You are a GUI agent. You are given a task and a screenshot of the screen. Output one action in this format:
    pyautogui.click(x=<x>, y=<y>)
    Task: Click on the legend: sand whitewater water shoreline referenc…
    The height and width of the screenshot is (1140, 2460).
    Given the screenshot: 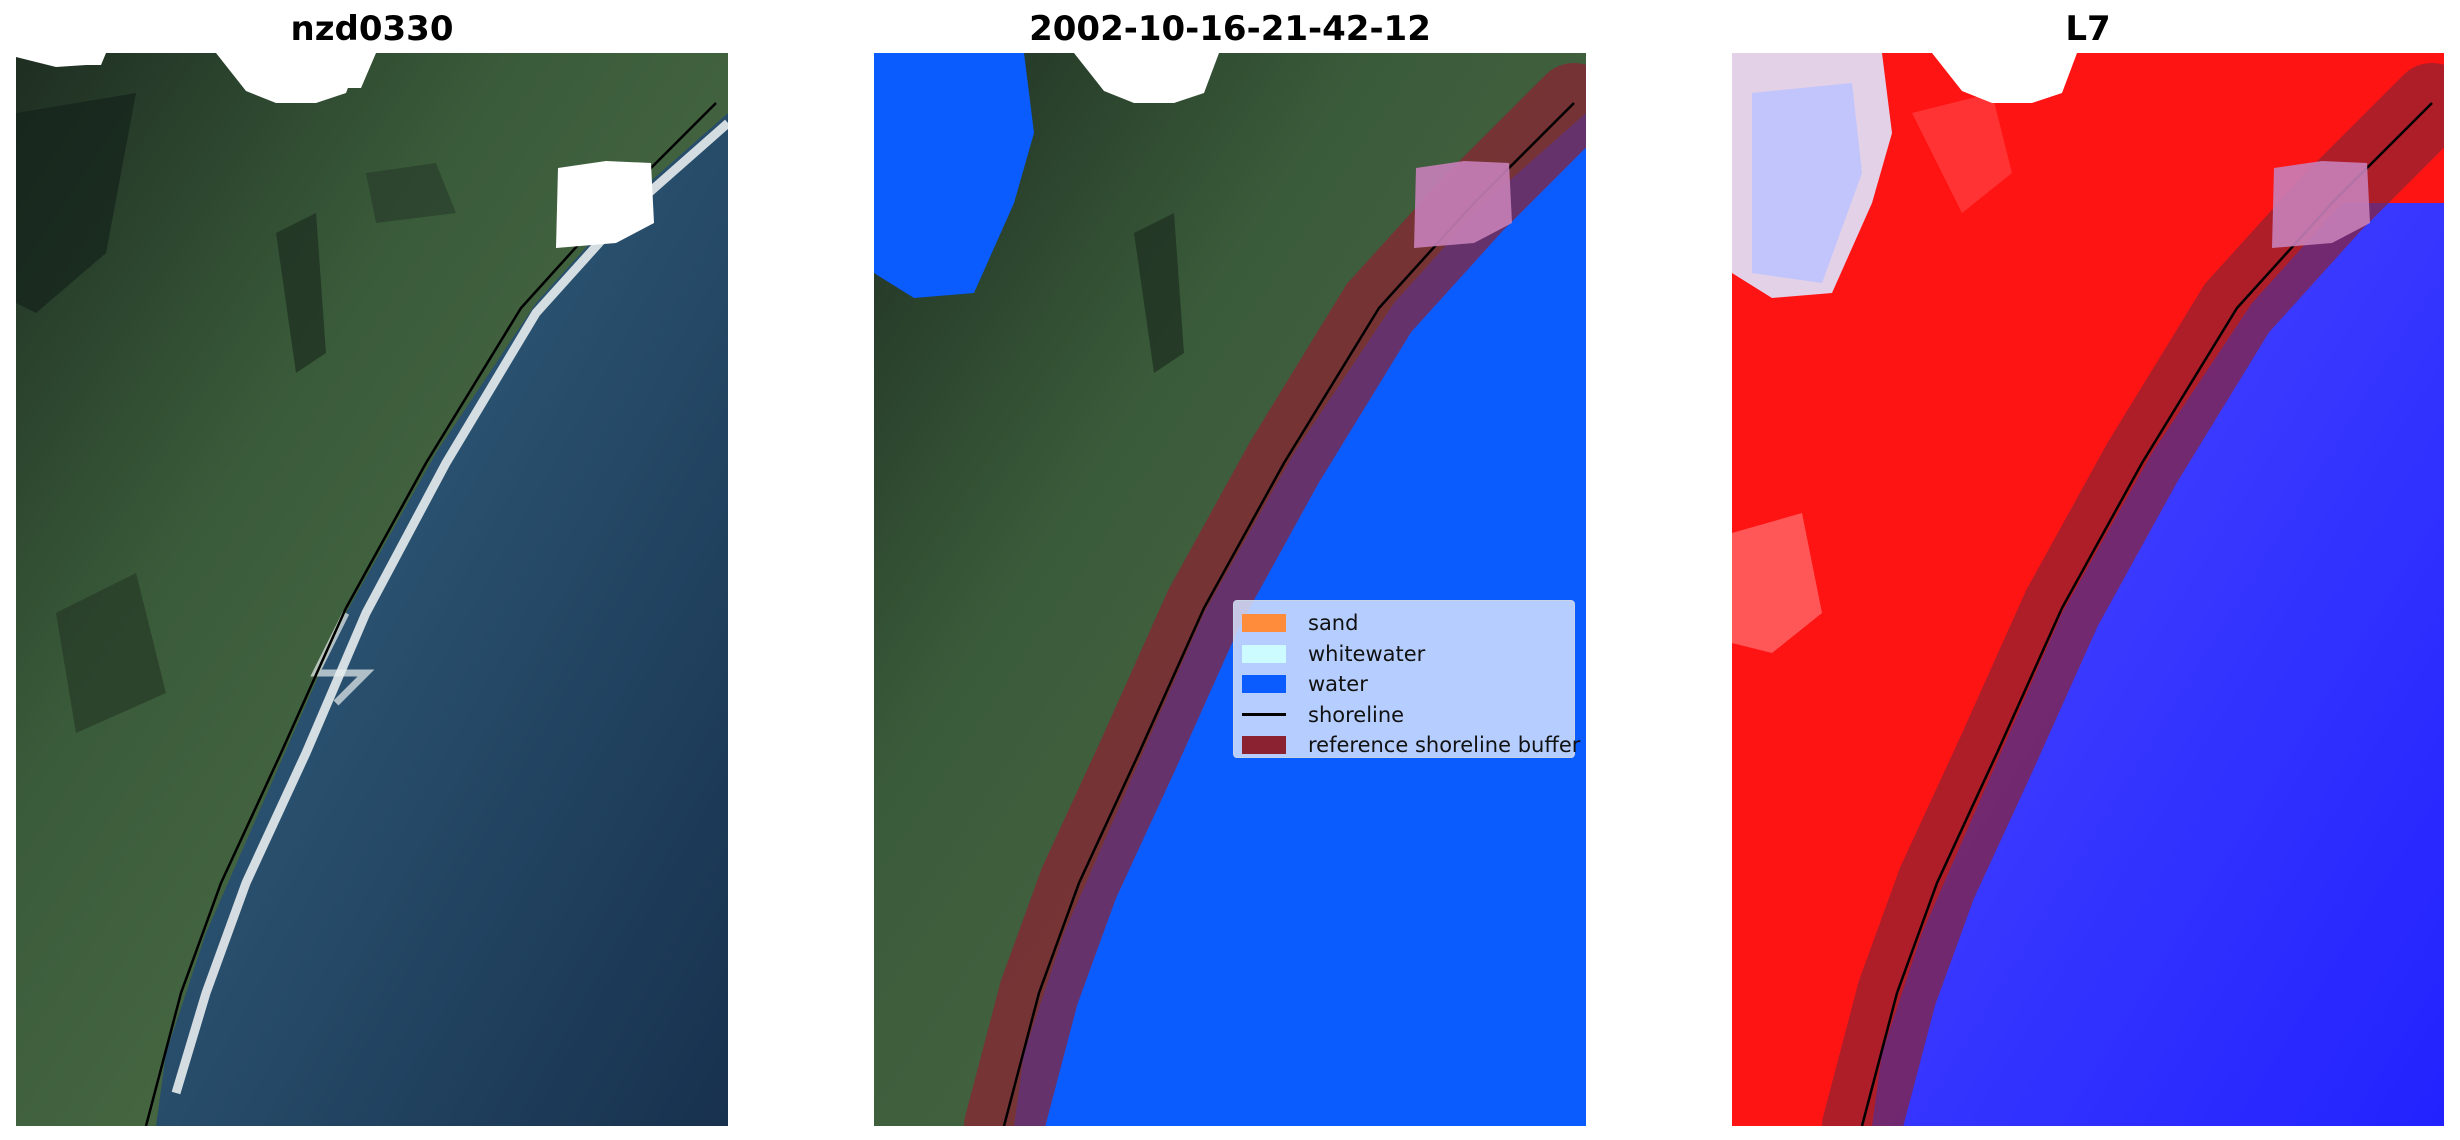 What is the action you would take?
    pyautogui.click(x=1406, y=680)
    